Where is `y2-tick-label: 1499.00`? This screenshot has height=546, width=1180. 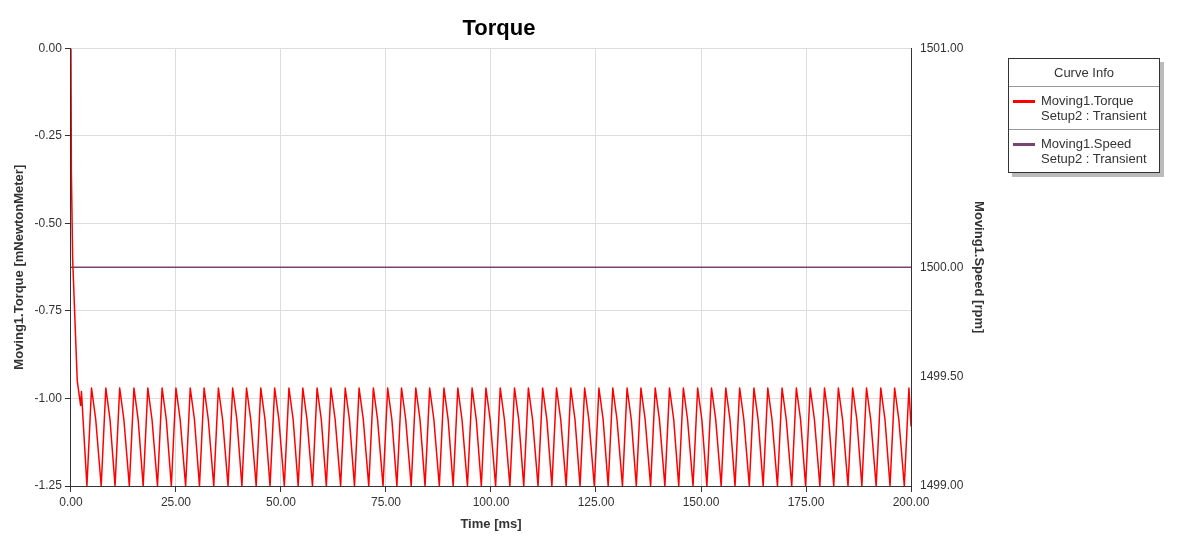
y2-tick-label: 1499.00 is located at coordinates (942, 485).